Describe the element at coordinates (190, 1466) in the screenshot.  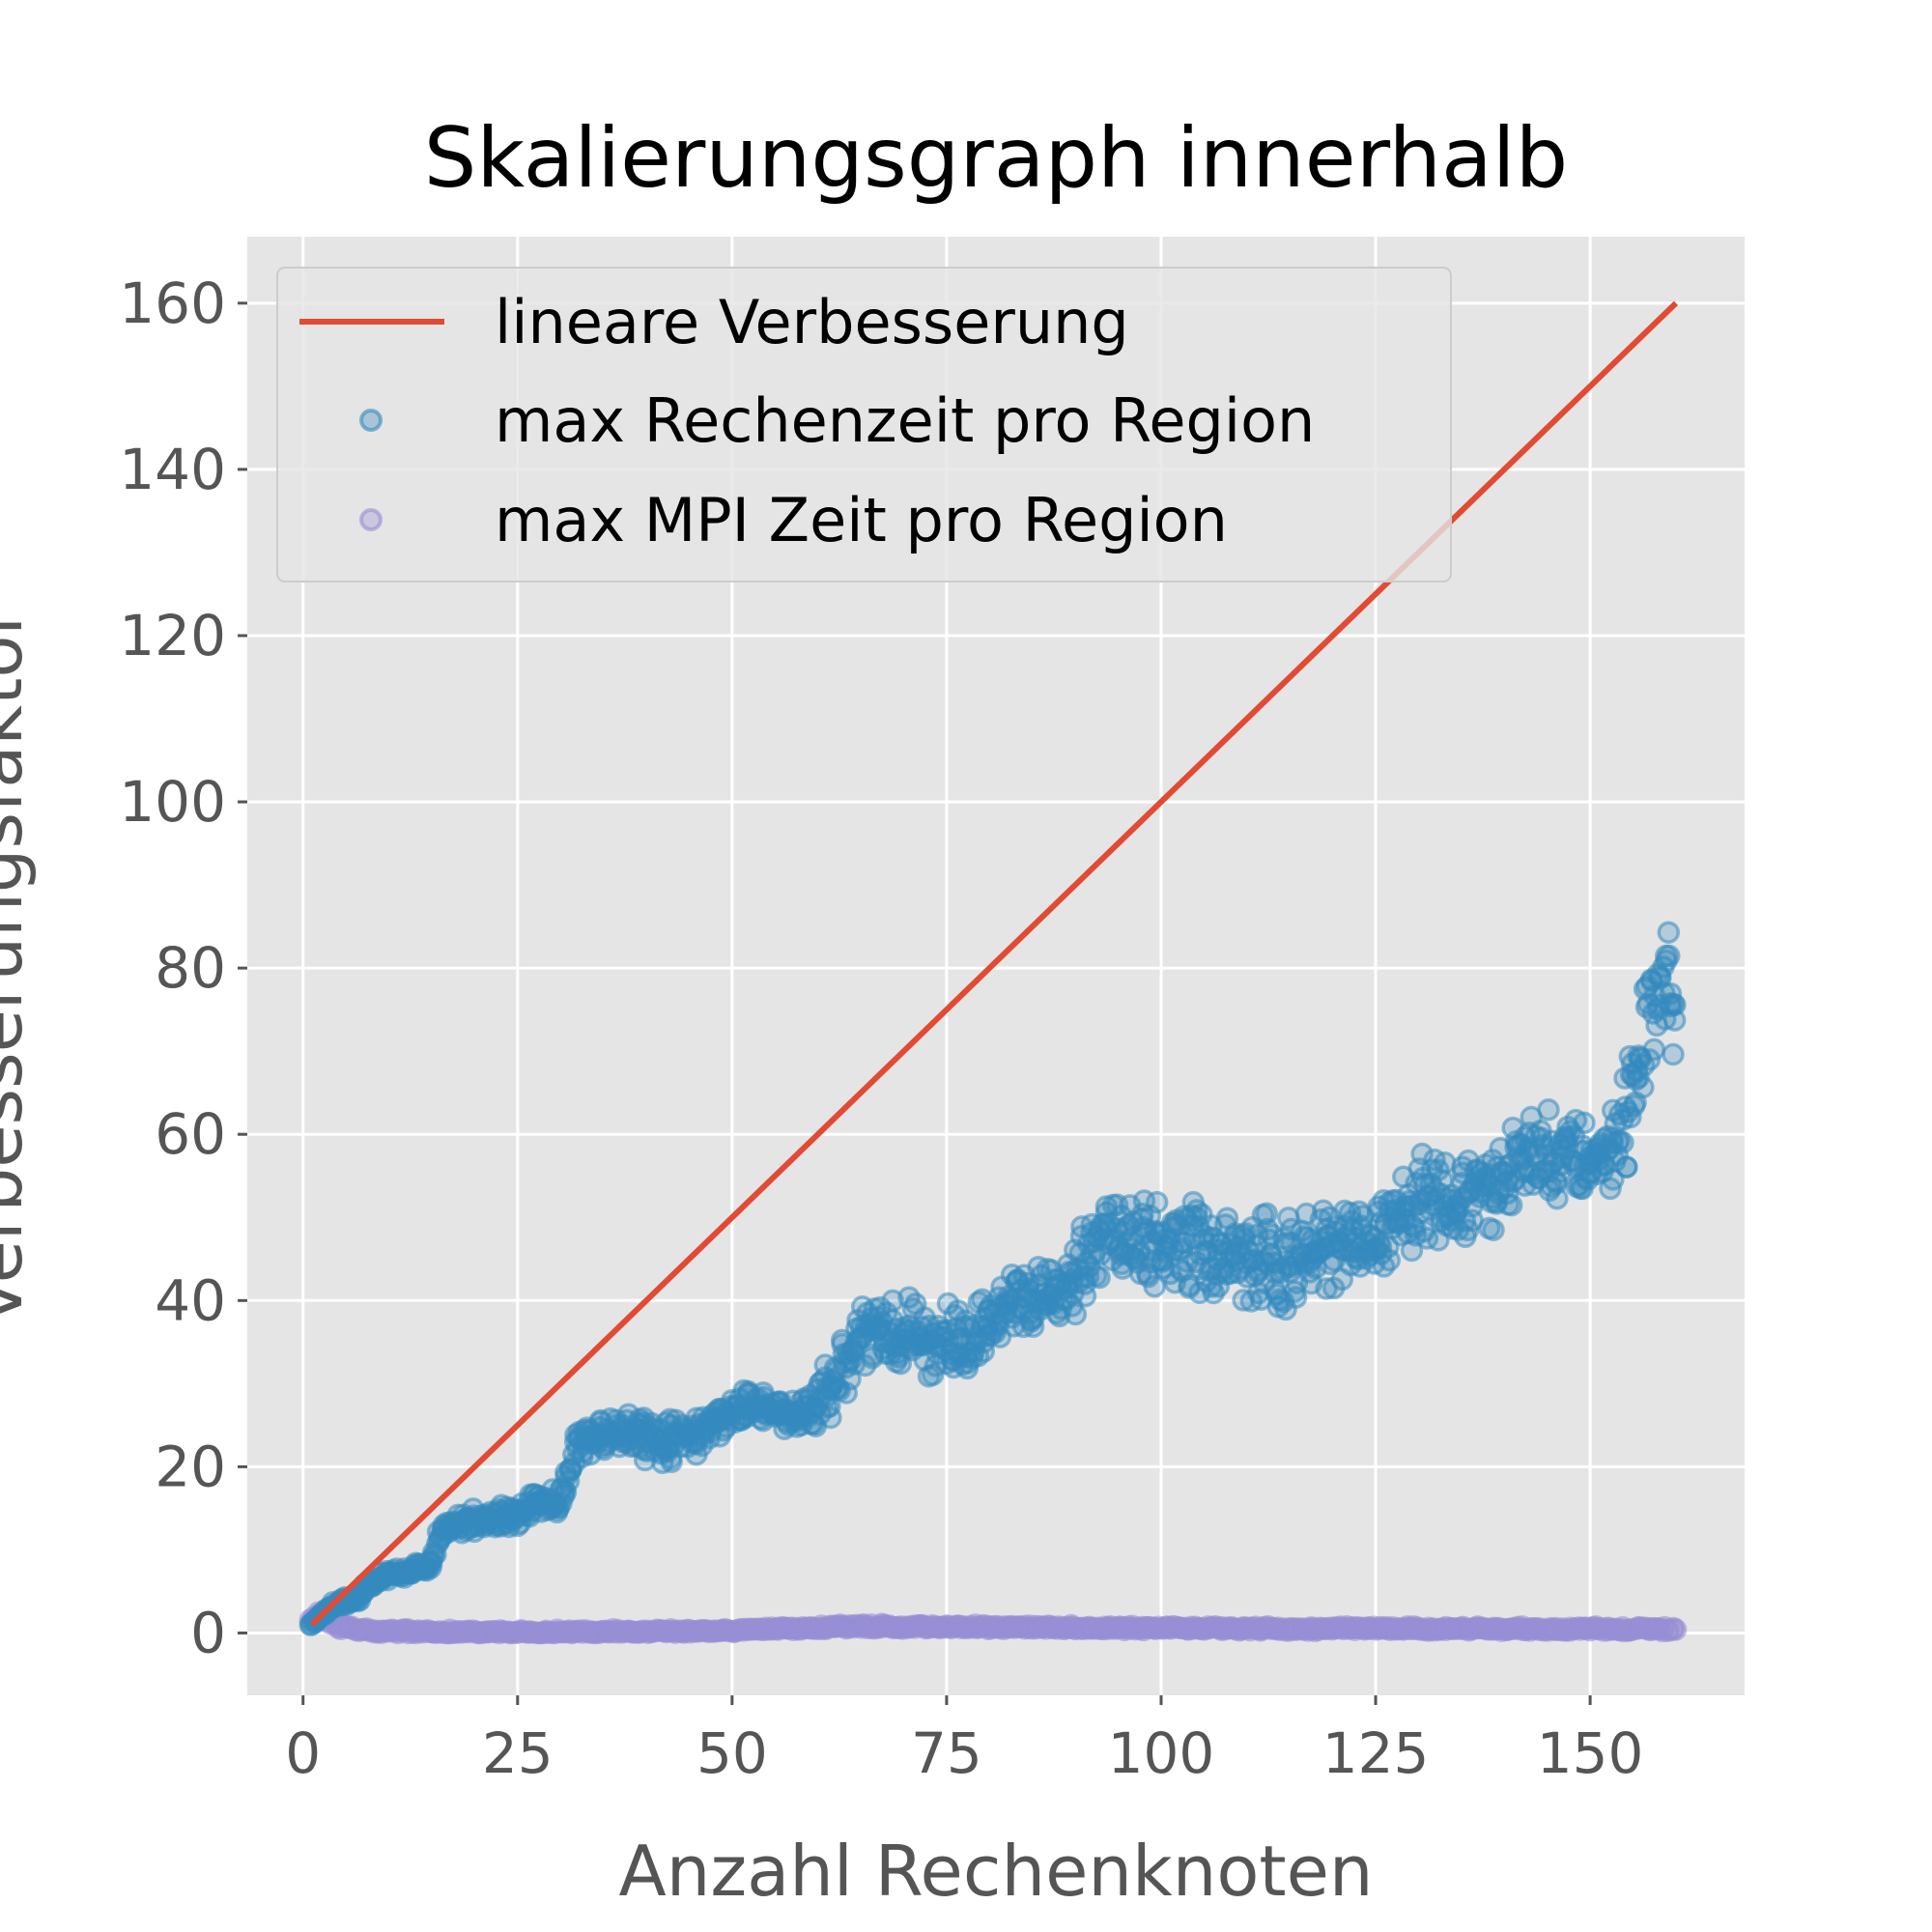
I see `y-tick-label: 20` at that location.